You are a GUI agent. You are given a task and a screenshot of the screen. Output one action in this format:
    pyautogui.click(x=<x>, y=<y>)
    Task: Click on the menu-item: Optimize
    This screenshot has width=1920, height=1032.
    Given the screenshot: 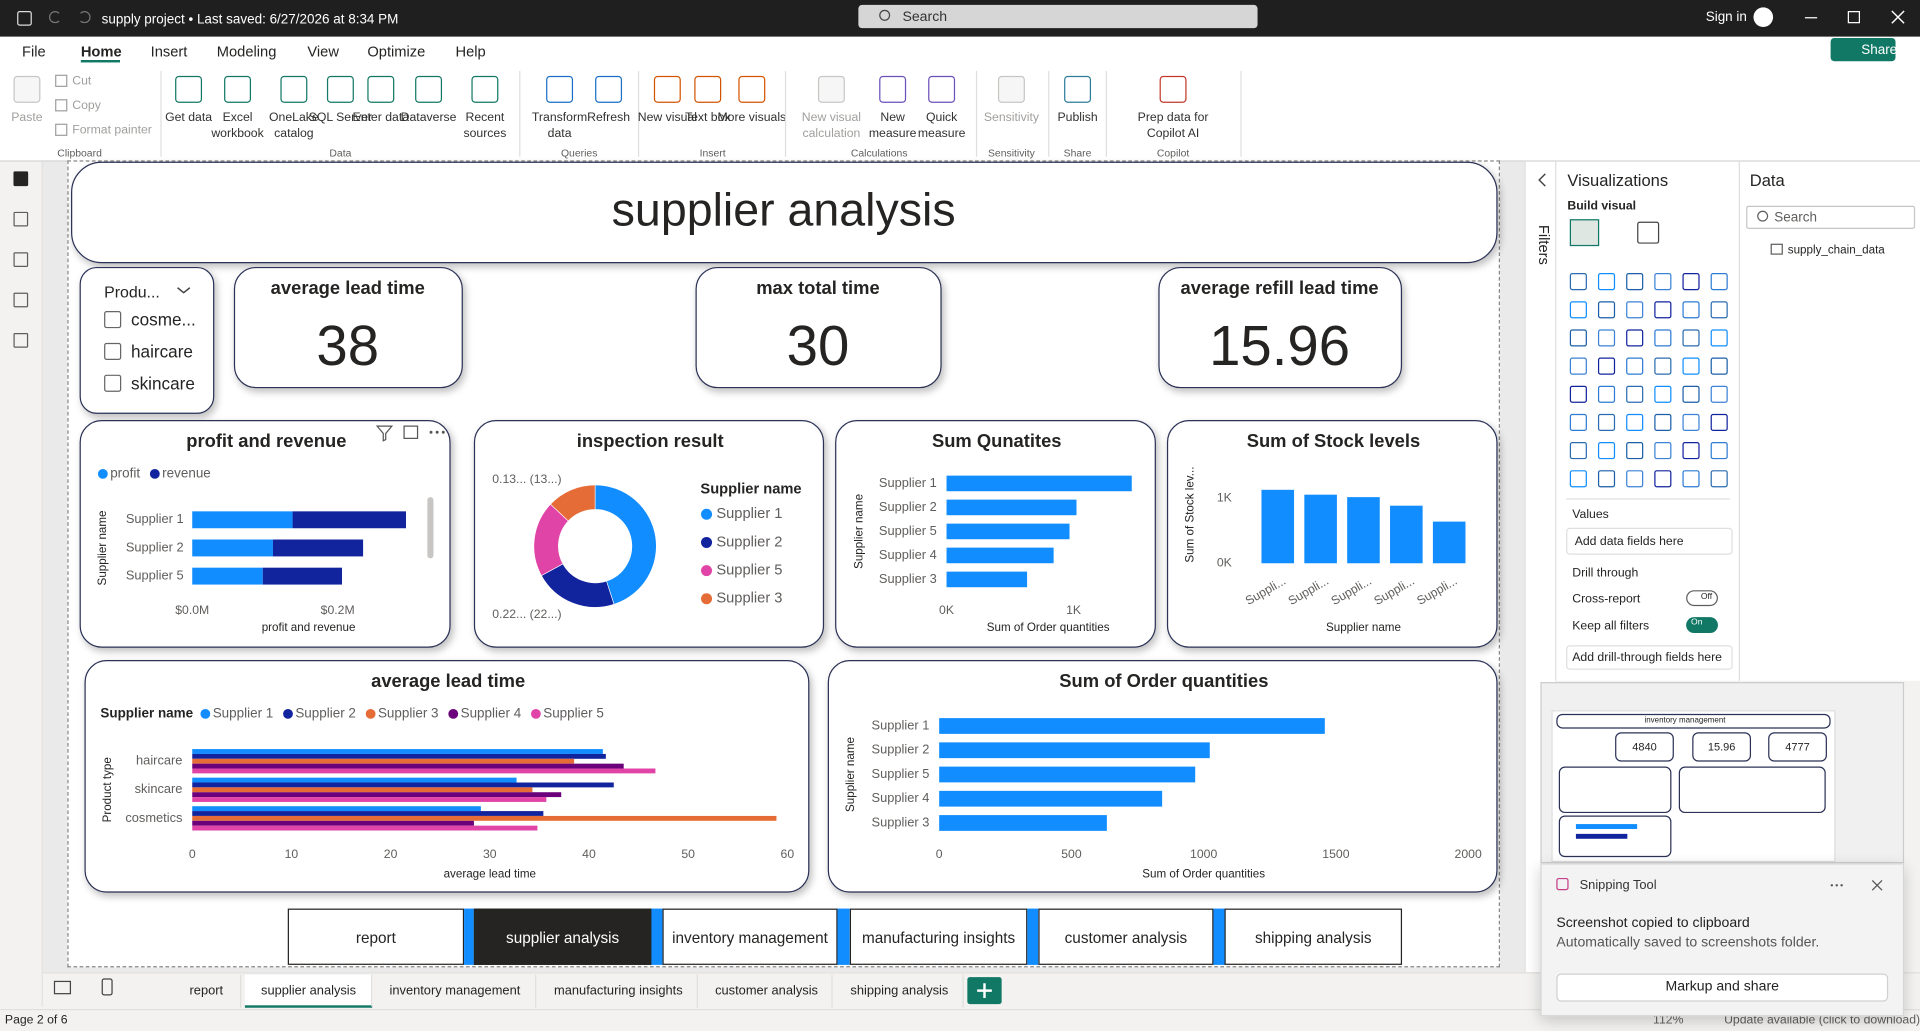 What is the action you would take?
    pyautogui.click(x=396, y=51)
    